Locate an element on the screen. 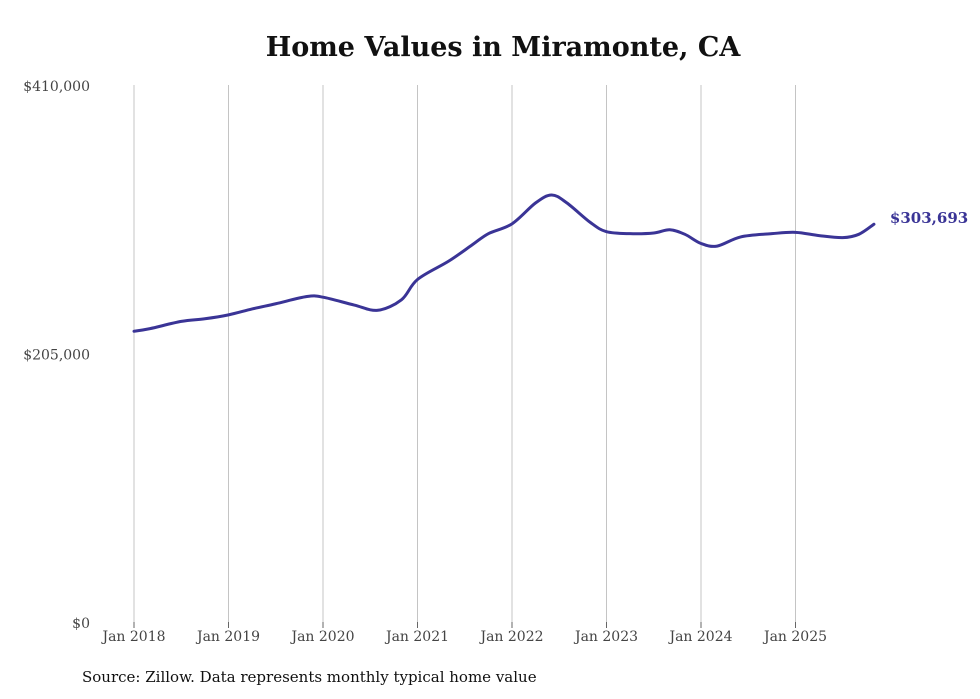 The image size is (980, 699). x-tick-label: Jan 2021 is located at coordinates (416, 637).